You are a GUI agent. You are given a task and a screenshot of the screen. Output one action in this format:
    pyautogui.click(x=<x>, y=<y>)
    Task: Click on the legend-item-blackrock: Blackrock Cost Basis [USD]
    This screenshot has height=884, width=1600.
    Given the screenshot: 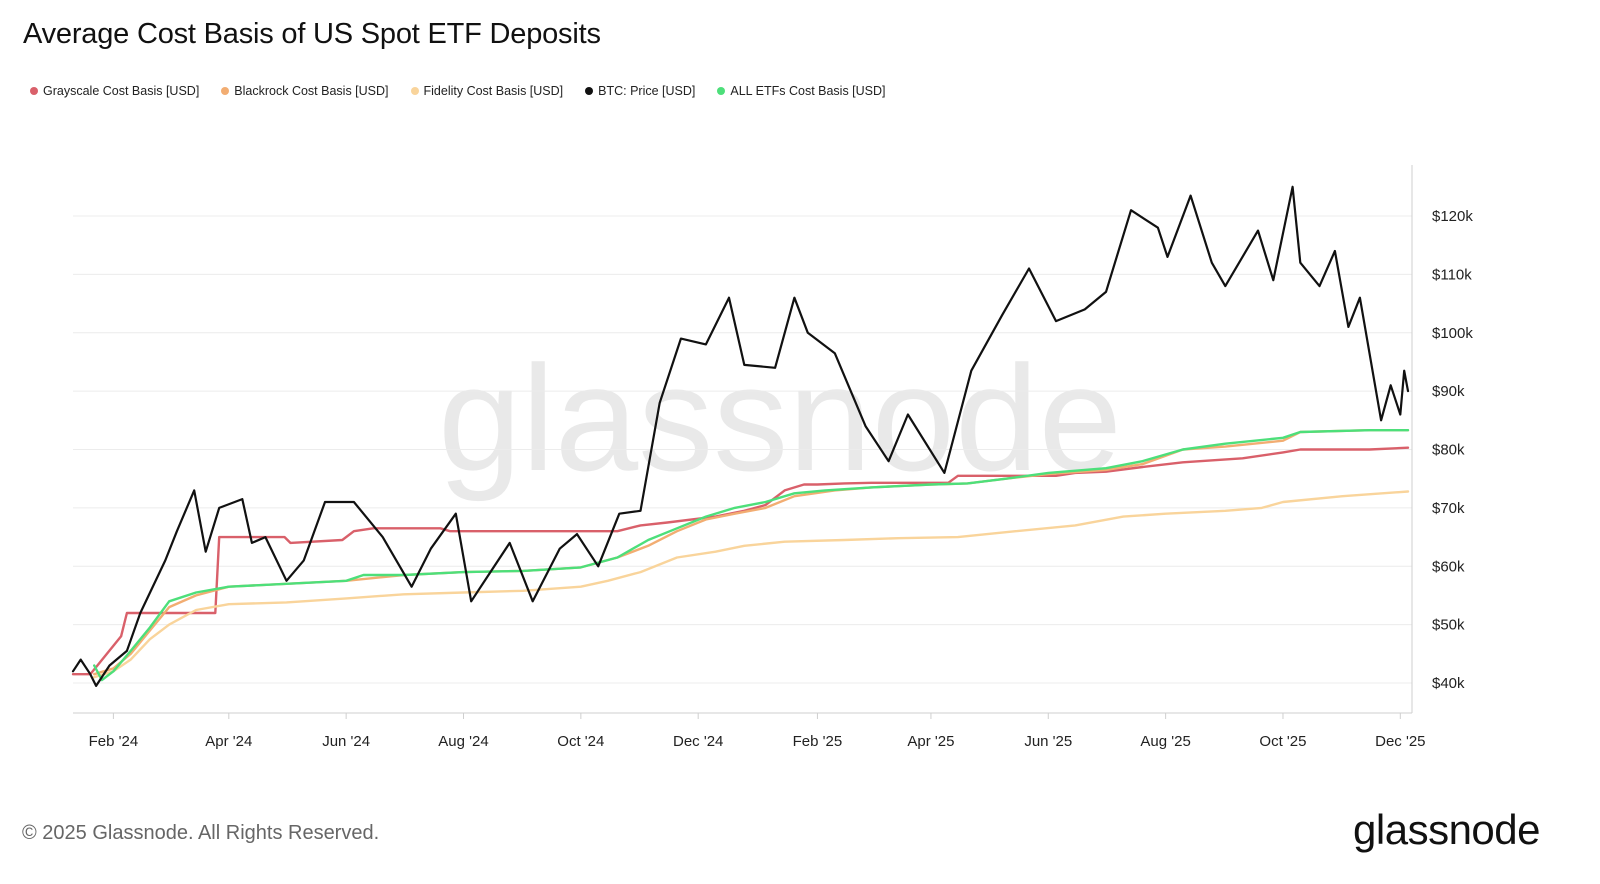 What is the action you would take?
    pyautogui.click(x=305, y=91)
    